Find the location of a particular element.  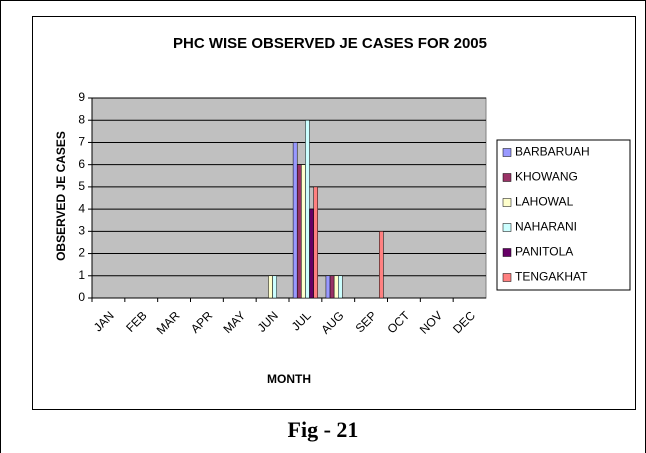

legend-label: BARBARUAH is located at coordinates (552, 152).